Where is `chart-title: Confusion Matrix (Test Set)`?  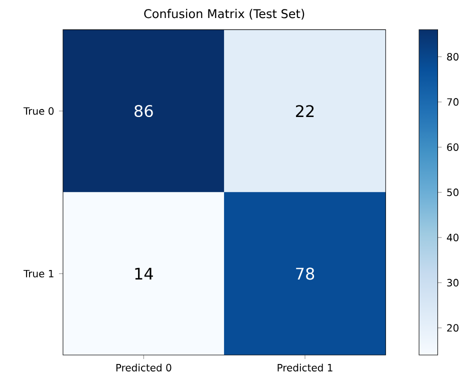 chart-title: Confusion Matrix (Test Set) is located at coordinates (224, 14).